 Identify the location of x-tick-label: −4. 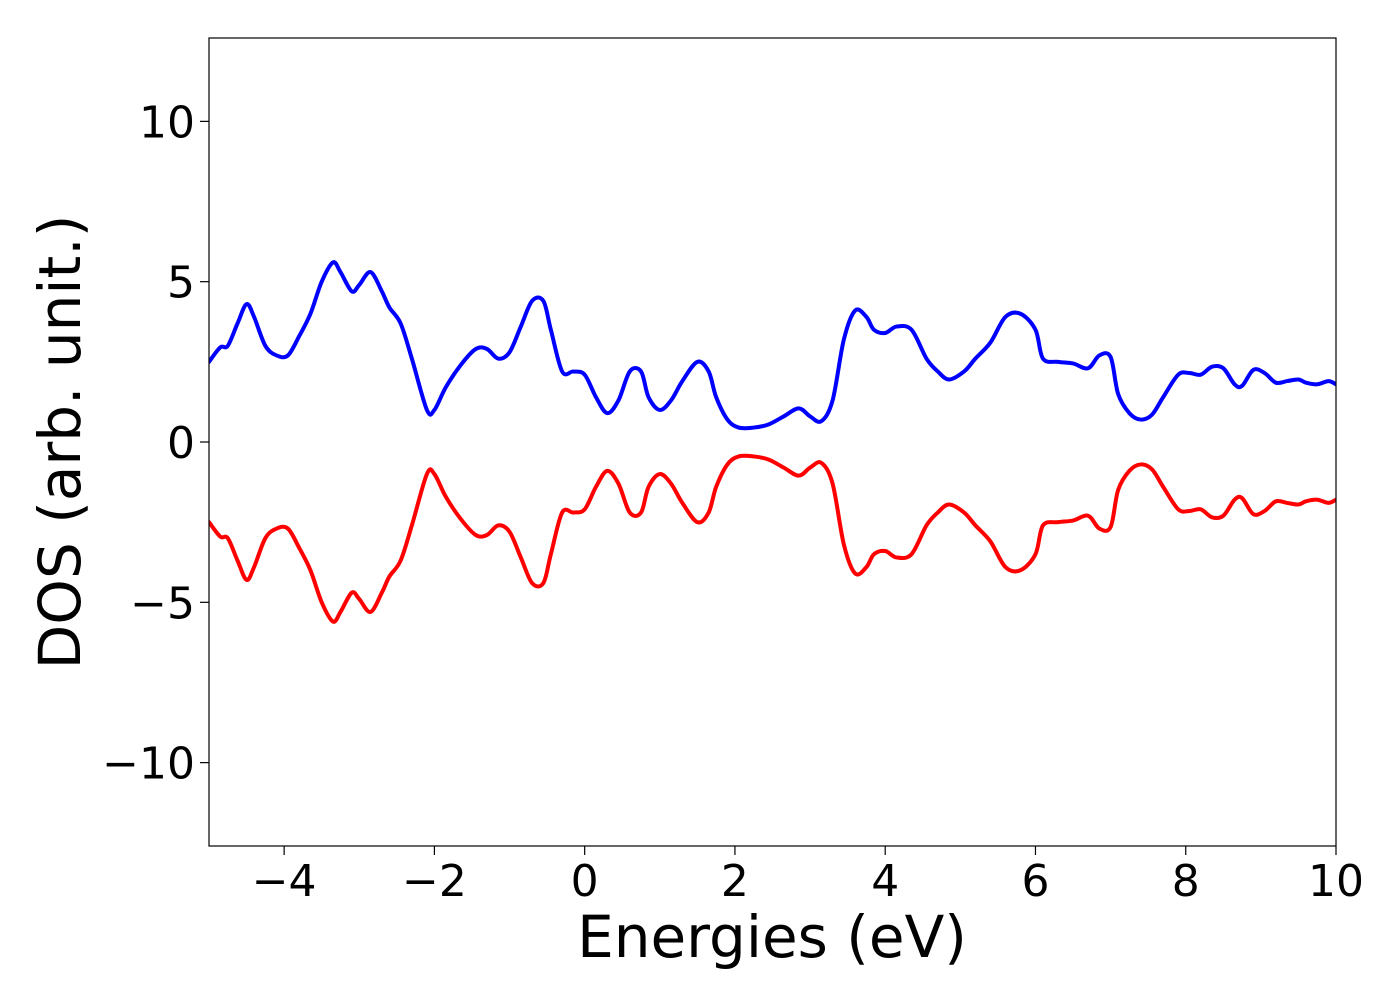
(284, 881).